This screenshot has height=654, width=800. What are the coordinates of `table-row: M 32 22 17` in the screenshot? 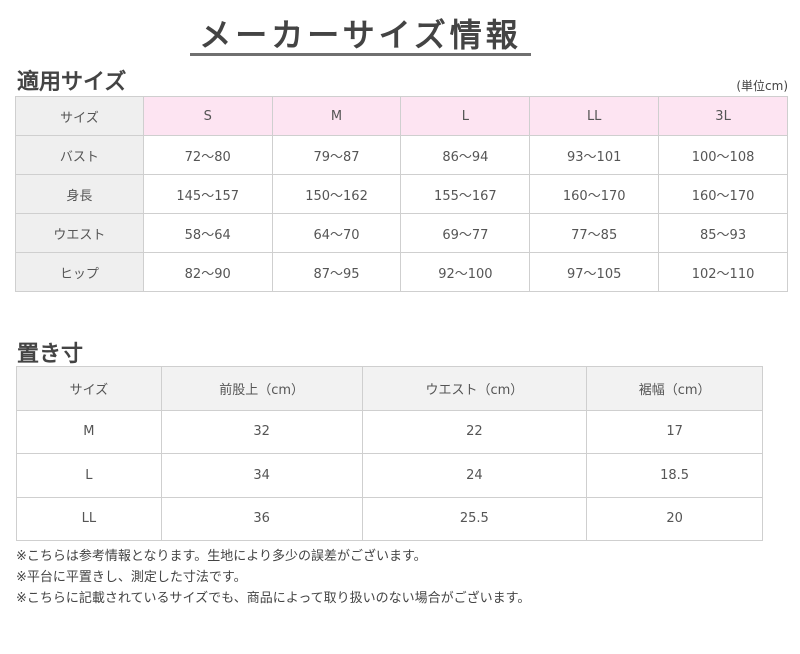 It's located at (389, 431).